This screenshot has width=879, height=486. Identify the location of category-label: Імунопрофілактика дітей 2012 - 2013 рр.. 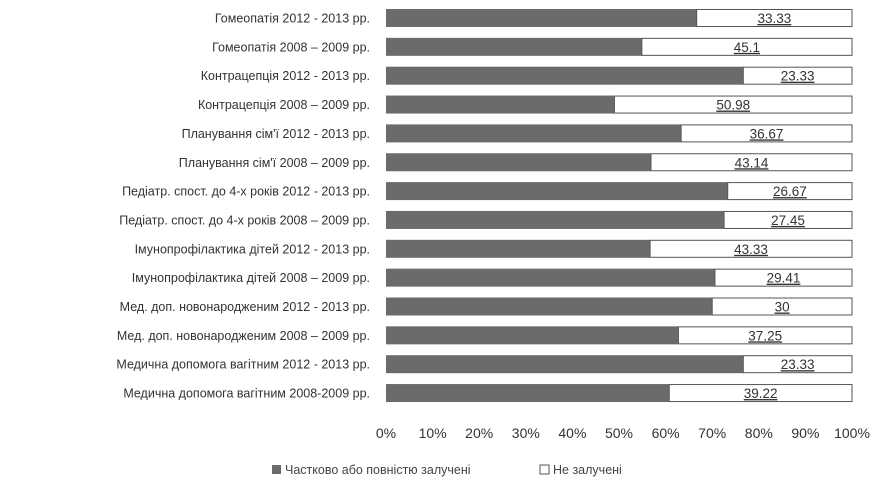
(252, 249).